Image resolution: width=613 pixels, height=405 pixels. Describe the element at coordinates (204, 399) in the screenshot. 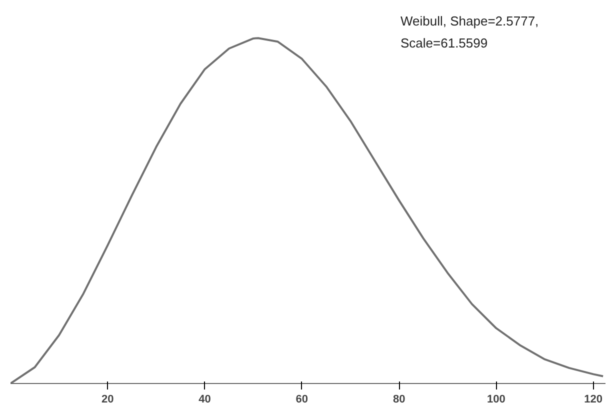

I see `x-tick-label: 40` at that location.